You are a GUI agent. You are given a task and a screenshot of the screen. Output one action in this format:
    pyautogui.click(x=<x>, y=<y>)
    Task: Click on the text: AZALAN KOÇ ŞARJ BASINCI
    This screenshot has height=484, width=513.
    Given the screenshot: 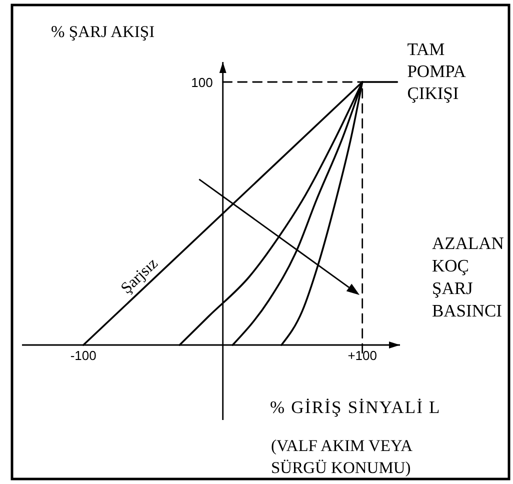 What is the action you would take?
    pyautogui.click(x=468, y=276)
    